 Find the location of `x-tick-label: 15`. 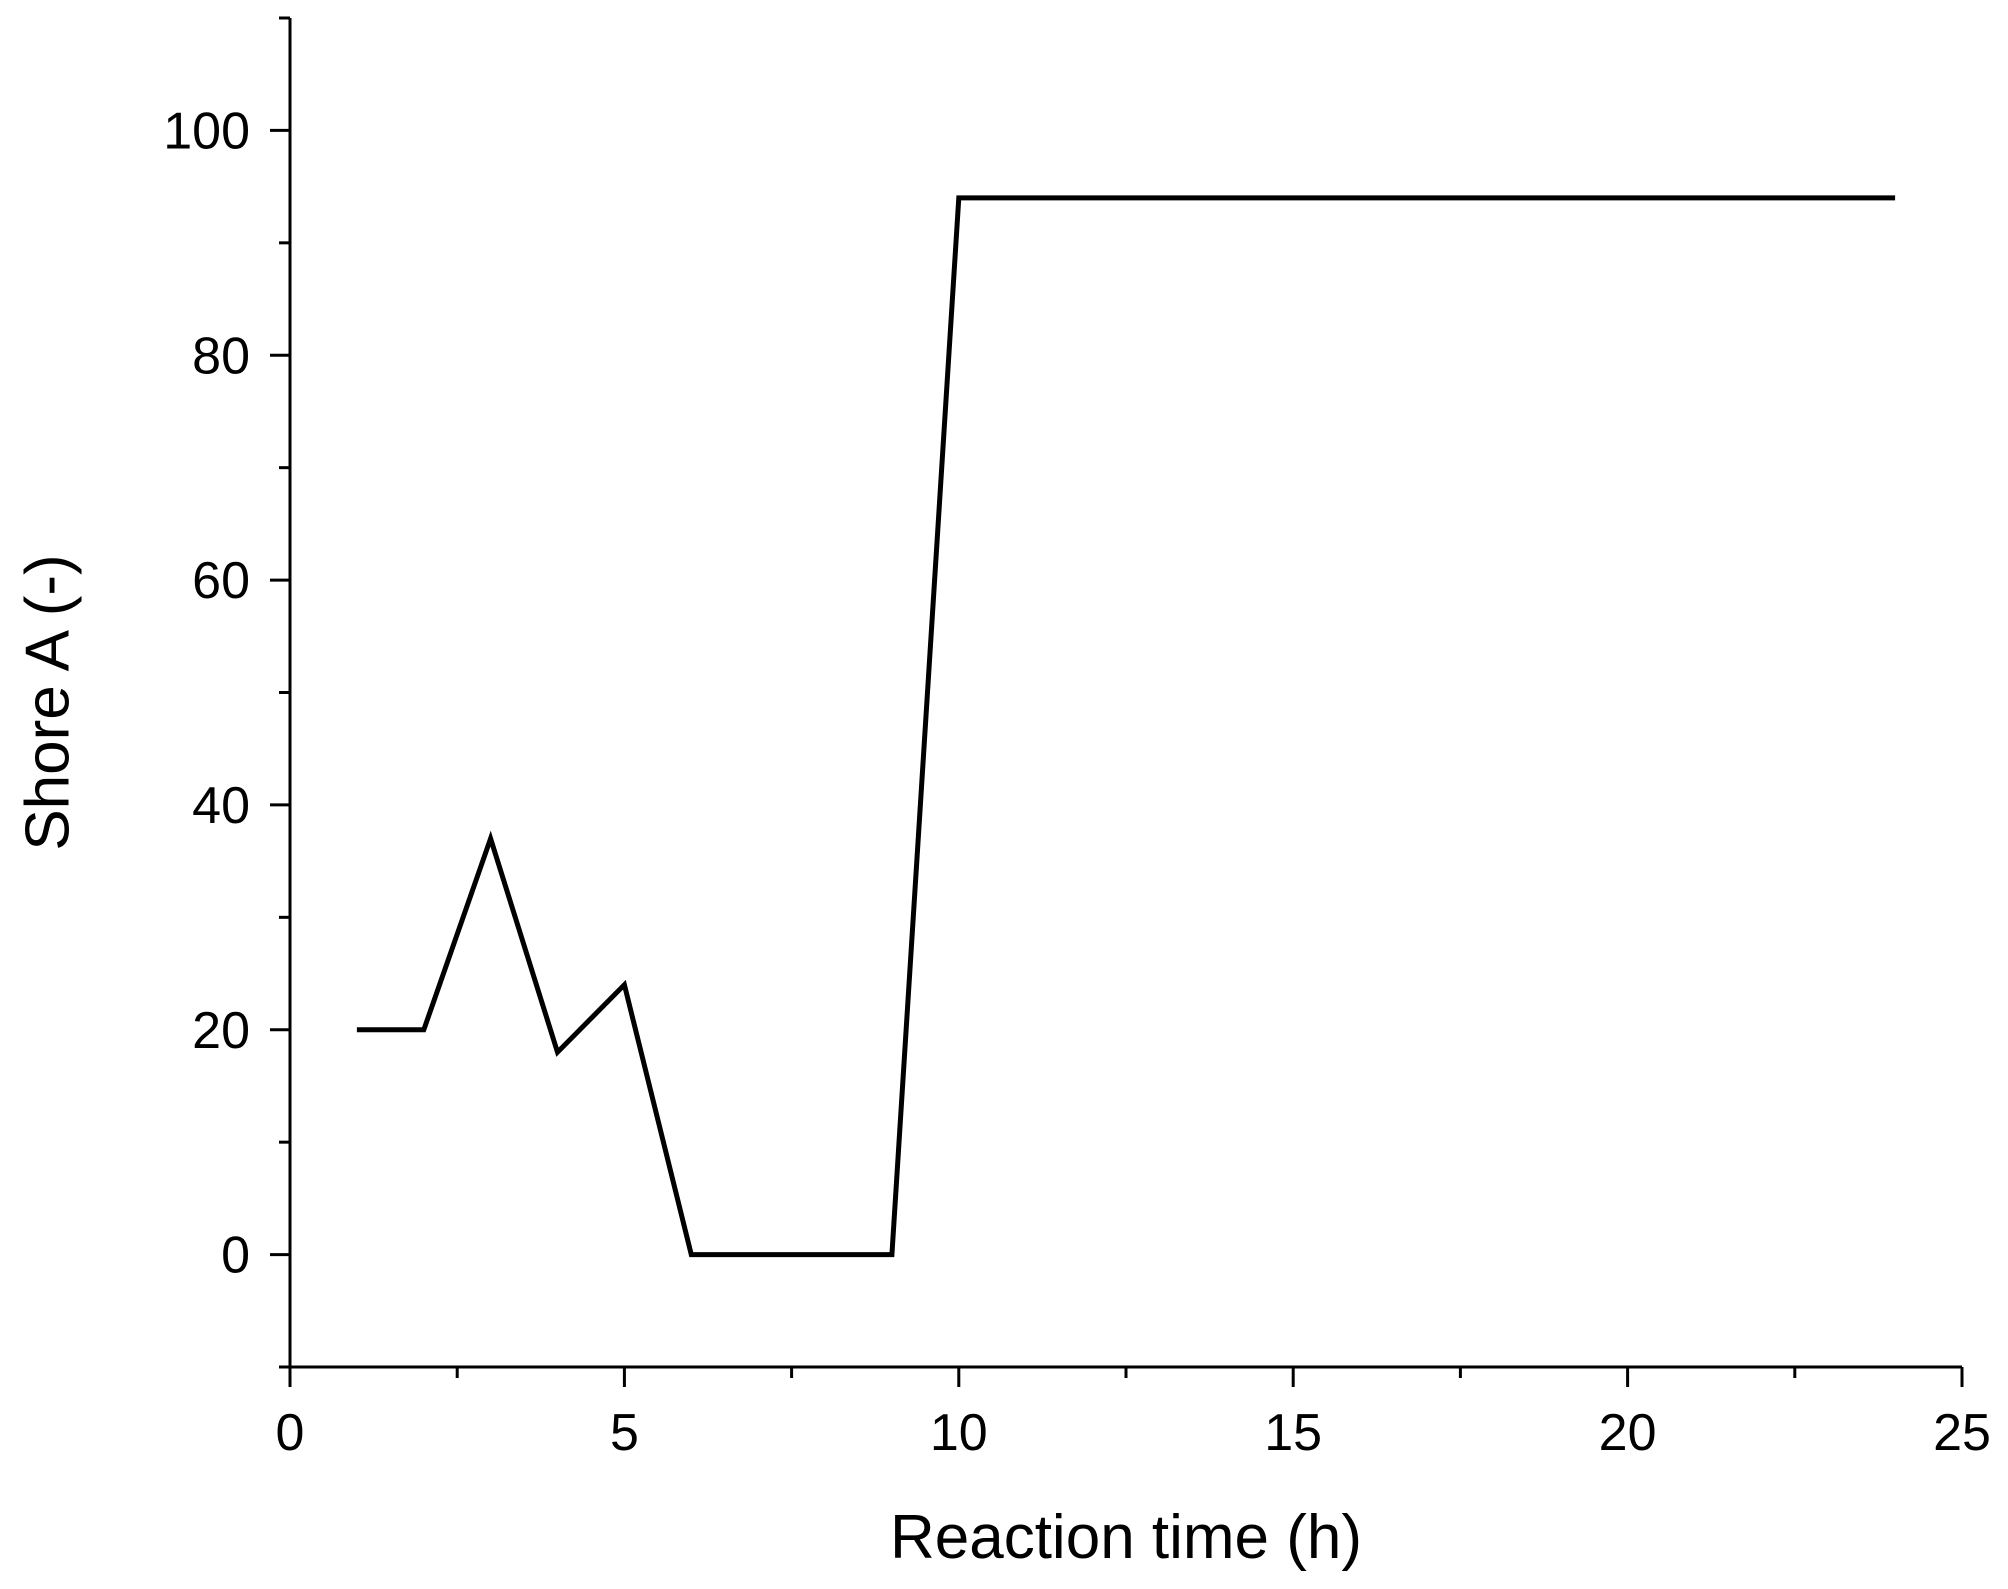

x-tick-label: 15 is located at coordinates (1293, 1433).